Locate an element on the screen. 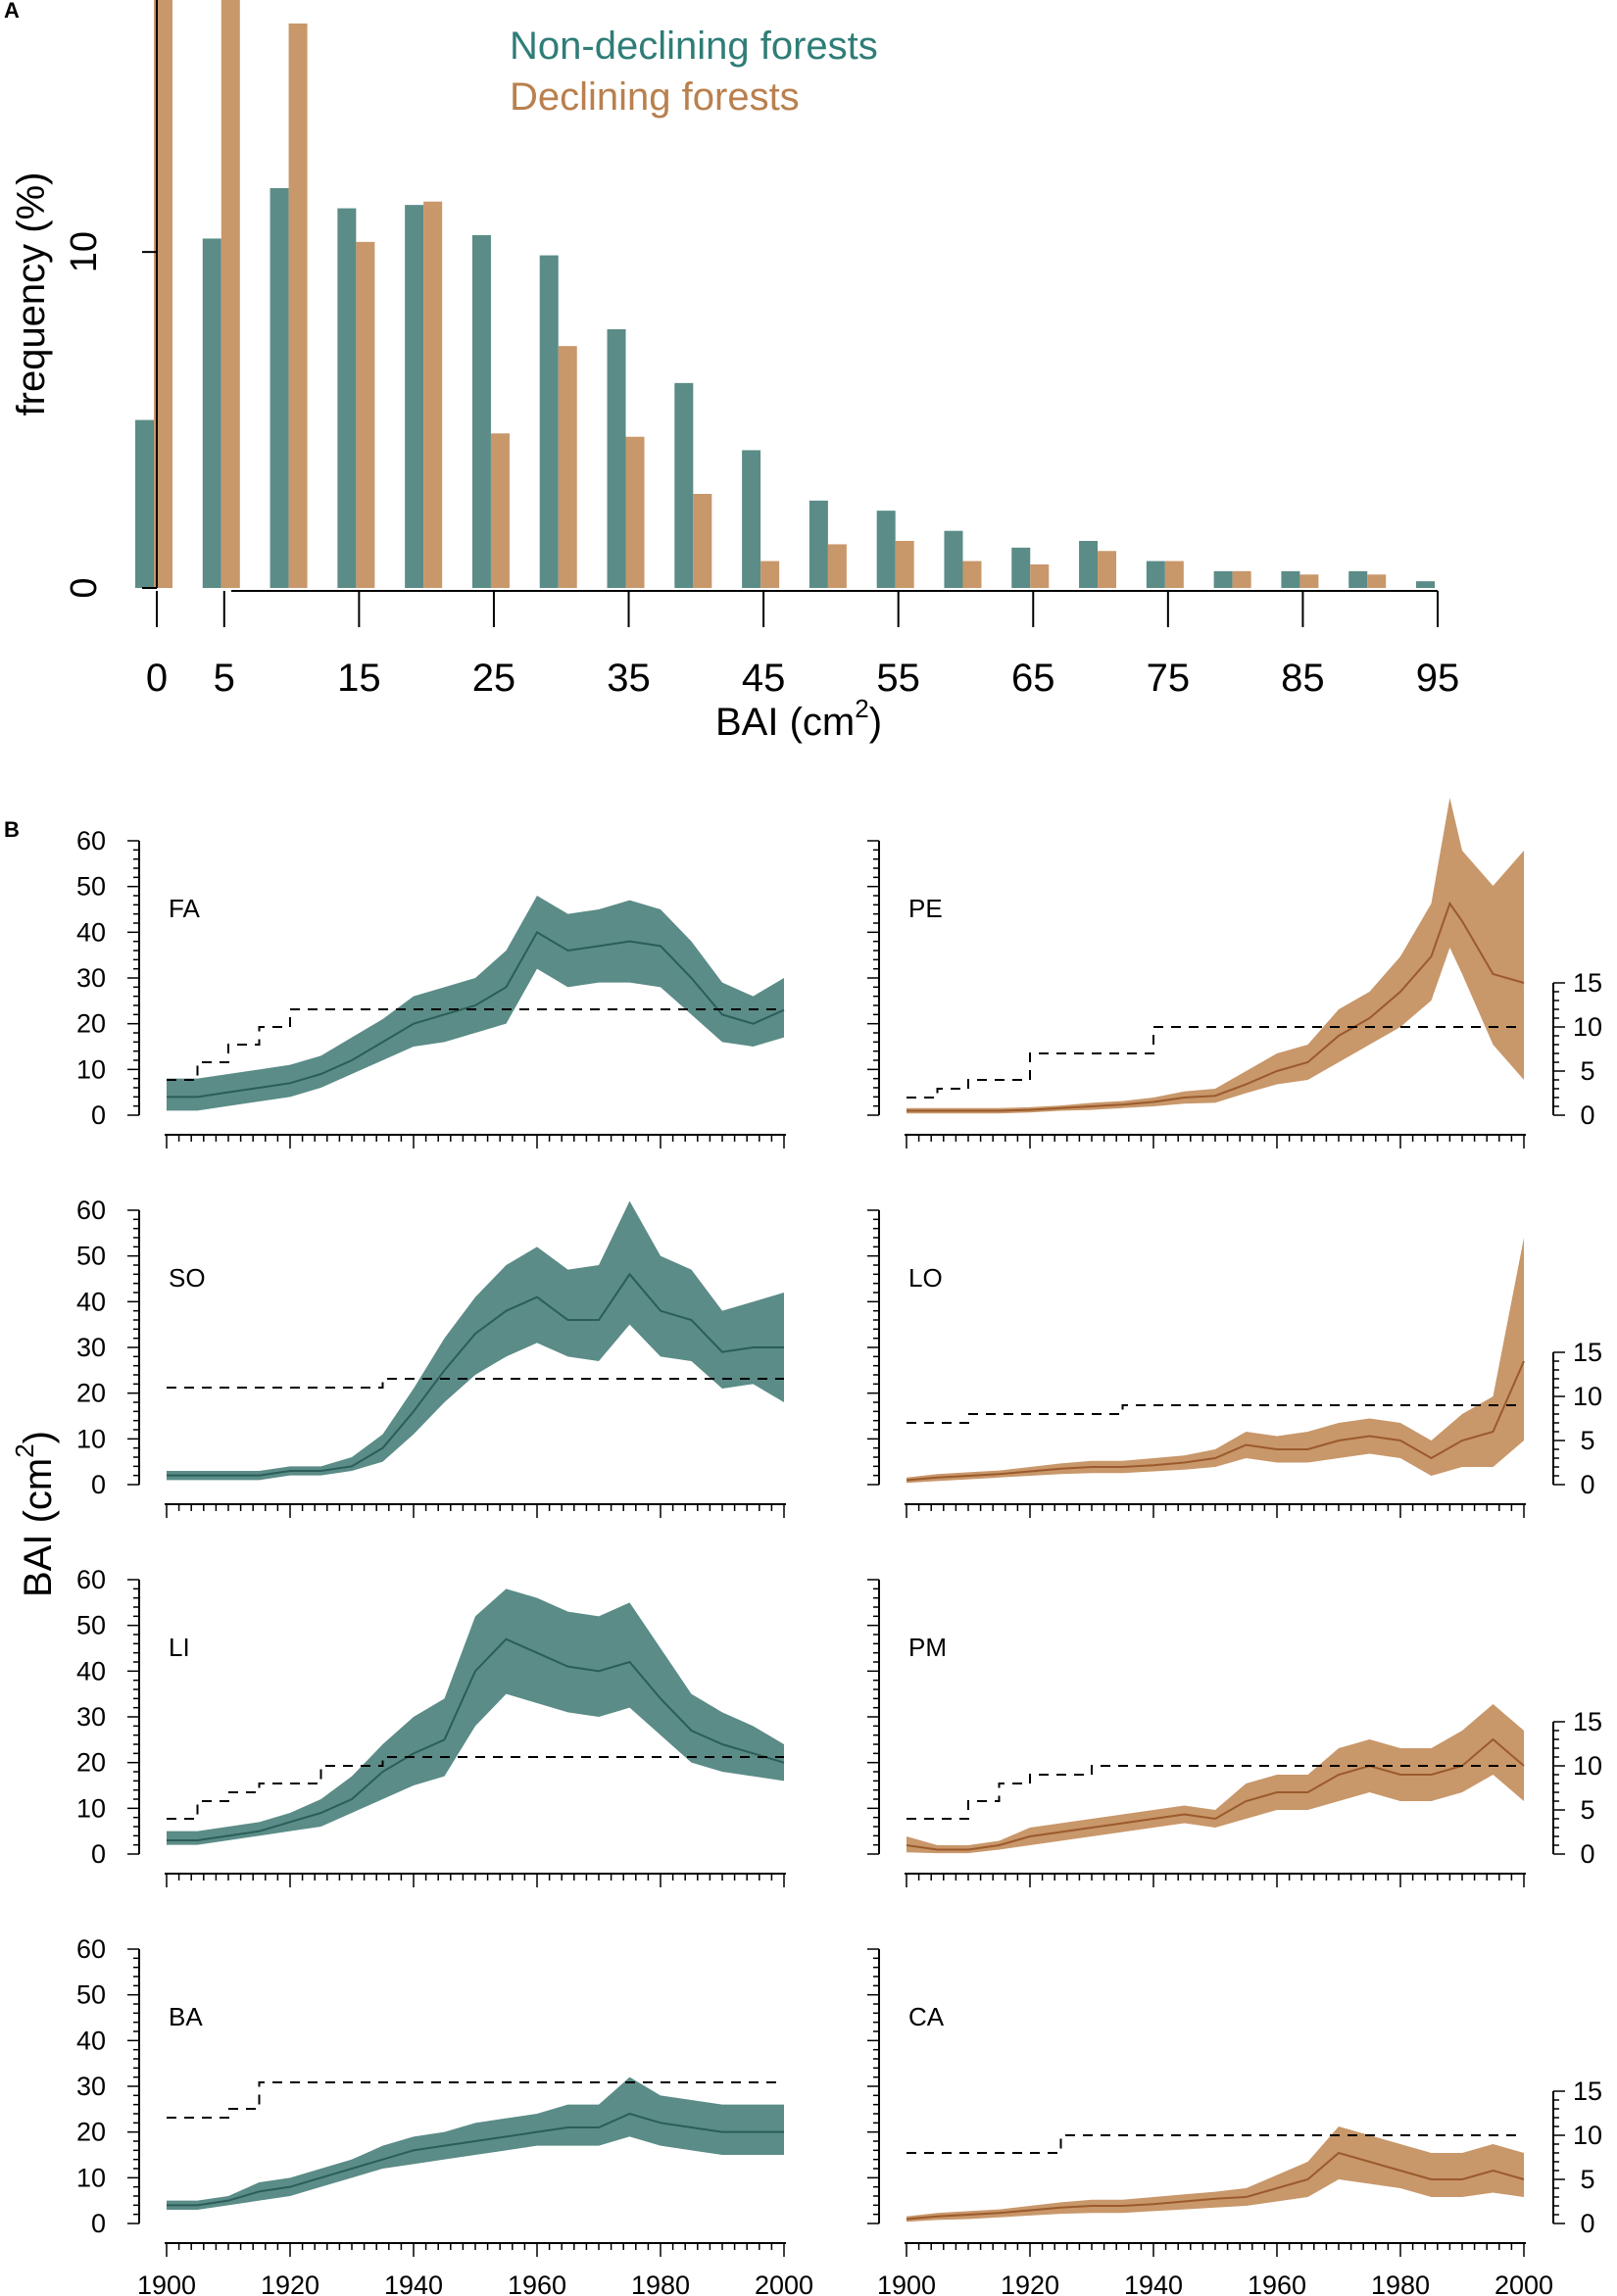  panel-label-ca: CA is located at coordinates (926, 2017).